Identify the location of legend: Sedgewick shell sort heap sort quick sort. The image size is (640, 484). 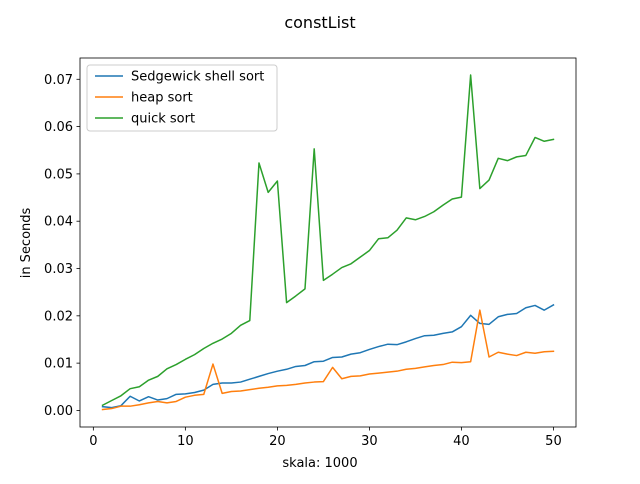
(182, 98).